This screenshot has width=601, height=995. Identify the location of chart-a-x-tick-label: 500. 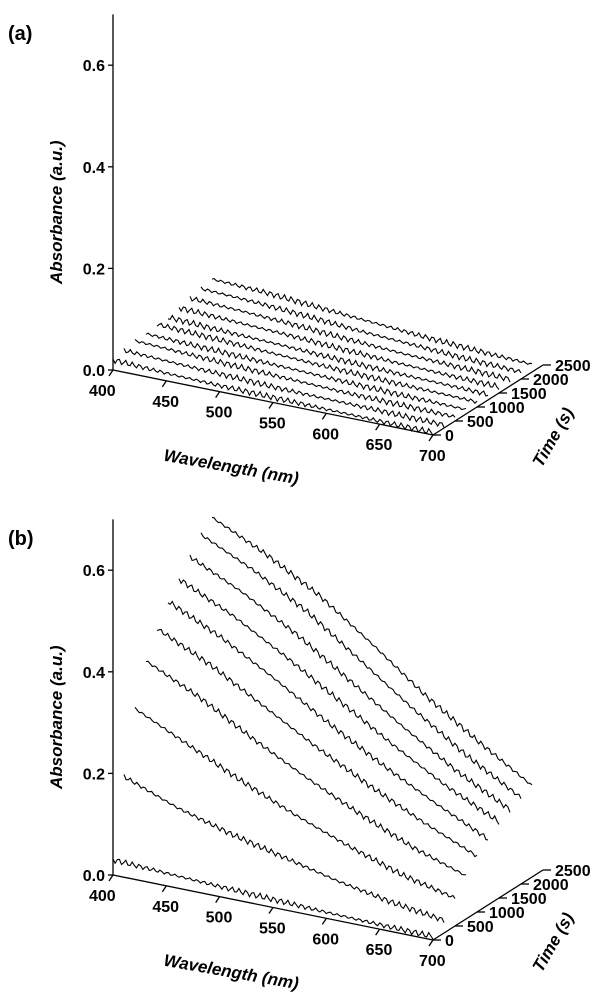
(219, 413).